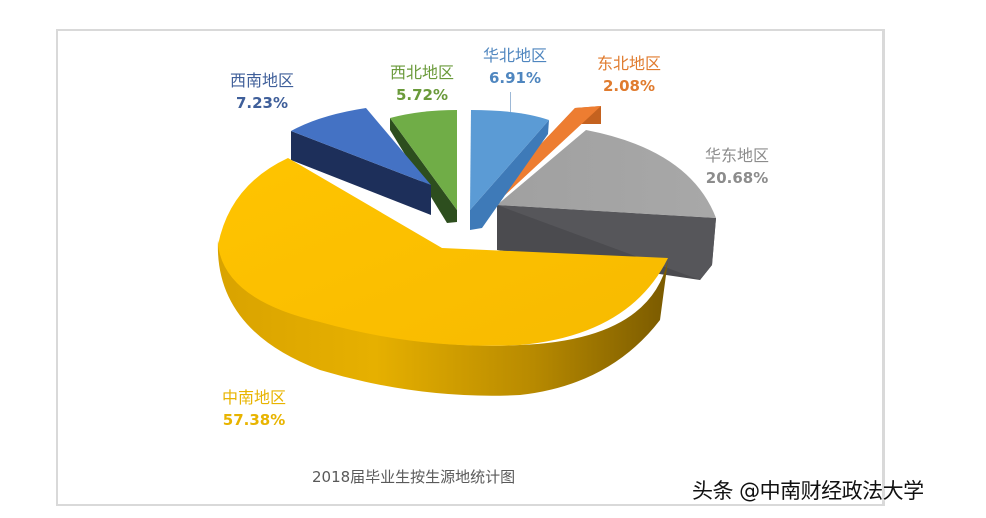  What do you see at coordinates (414, 477) in the screenshot?
I see `chart-caption: 2018届毕业生按生源地统计图` at bounding box center [414, 477].